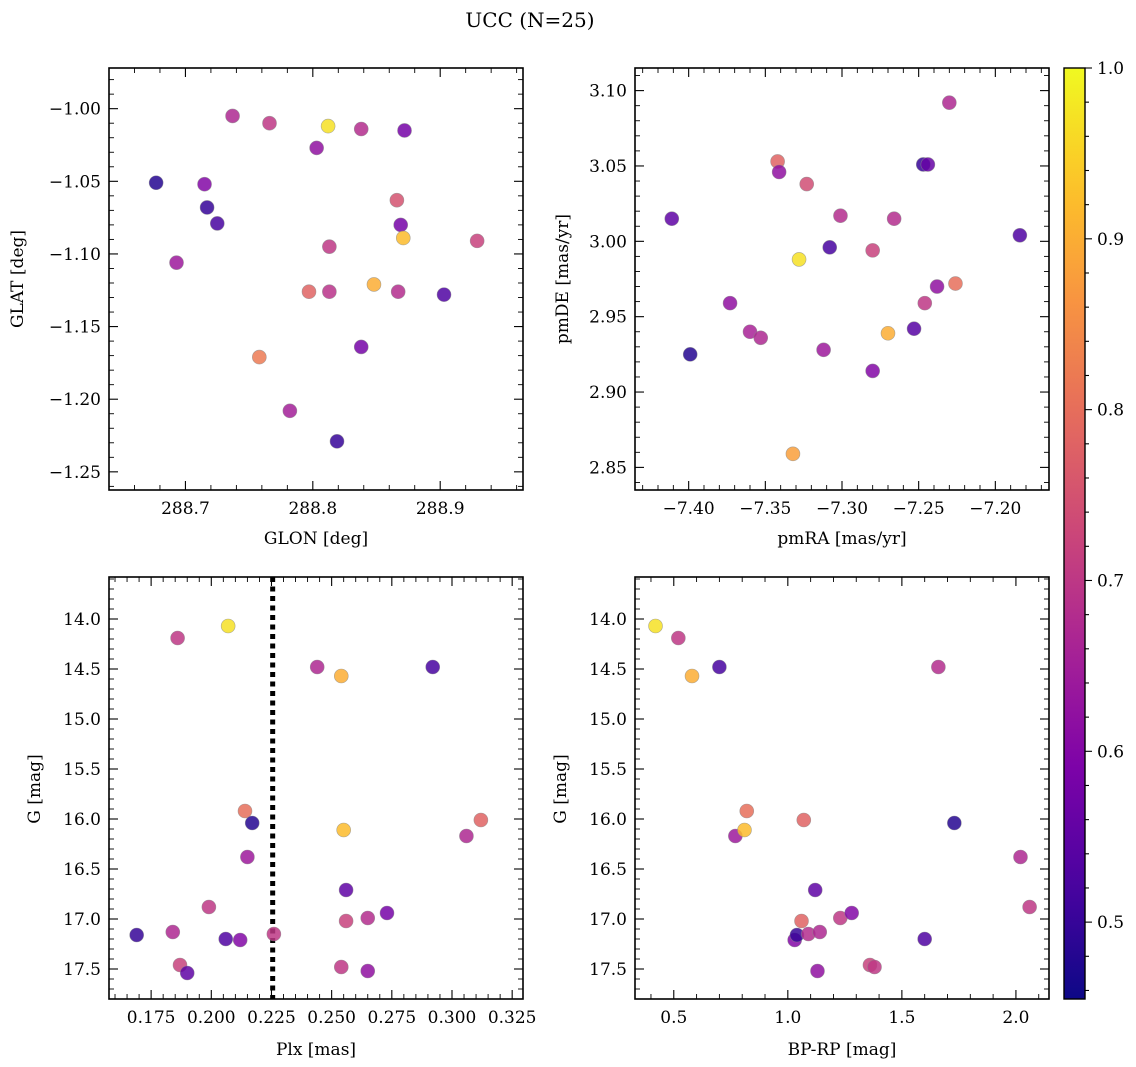  Describe the element at coordinates (1110, 240) in the screenshot. I see `colorbar-tick-label: 0.9` at that location.